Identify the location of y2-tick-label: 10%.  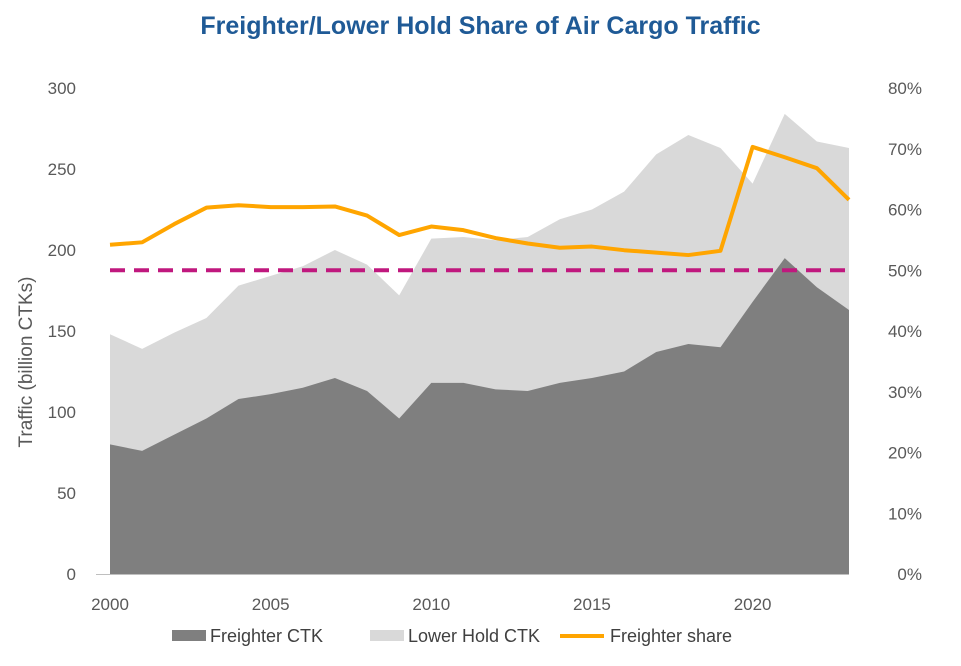
(905, 513).